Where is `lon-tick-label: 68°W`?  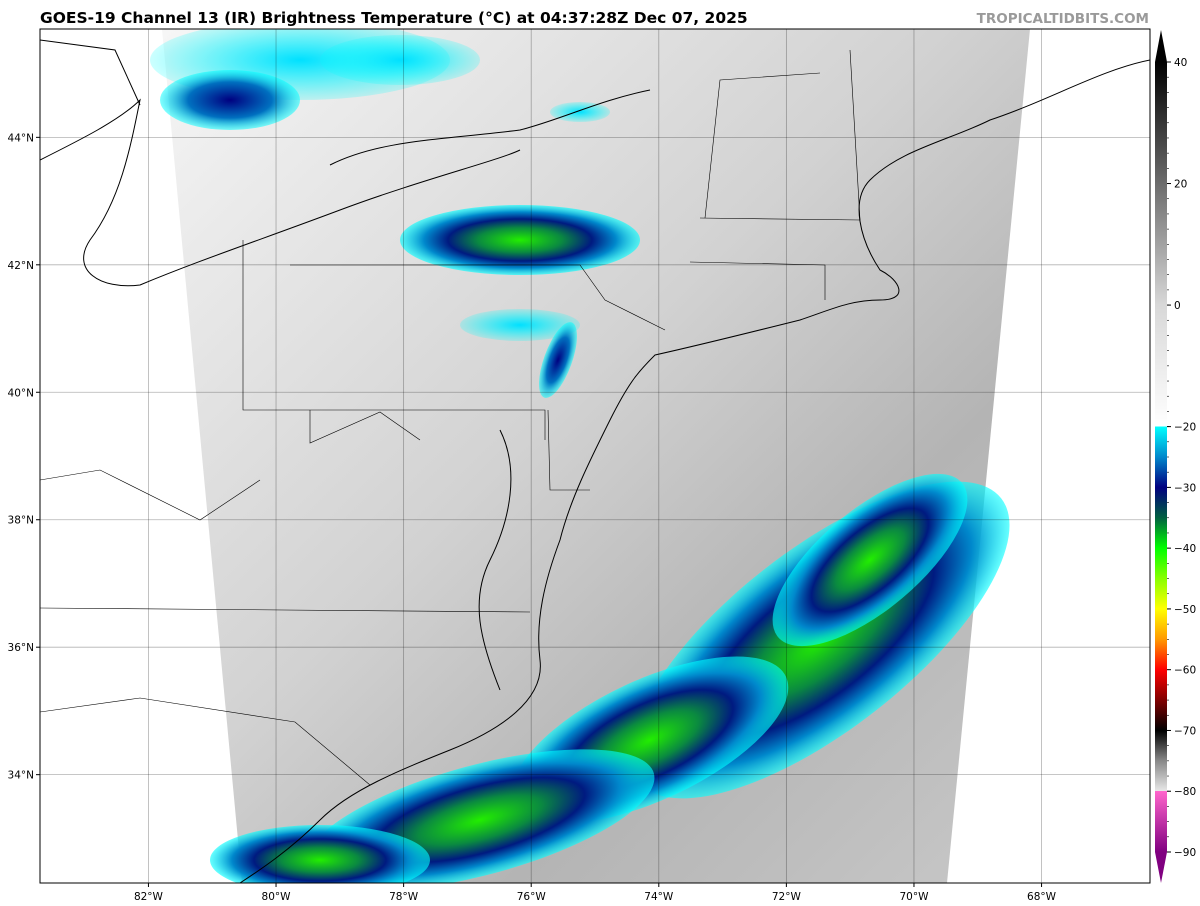
lon-tick-label: 68°W is located at coordinates (1042, 897).